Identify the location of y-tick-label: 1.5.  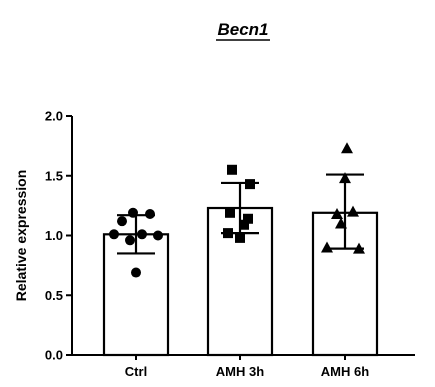
(54, 175).